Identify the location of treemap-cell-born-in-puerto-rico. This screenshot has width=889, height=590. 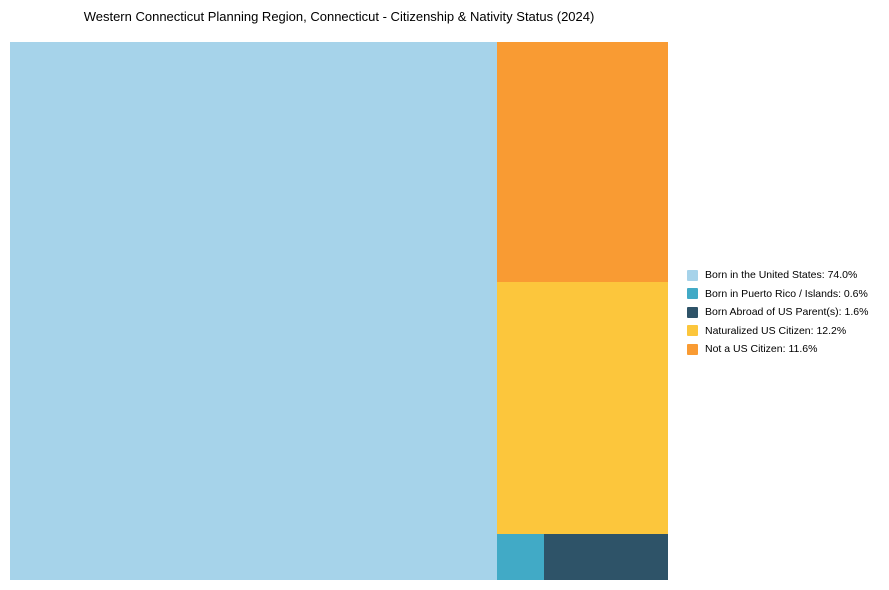
(520, 557).